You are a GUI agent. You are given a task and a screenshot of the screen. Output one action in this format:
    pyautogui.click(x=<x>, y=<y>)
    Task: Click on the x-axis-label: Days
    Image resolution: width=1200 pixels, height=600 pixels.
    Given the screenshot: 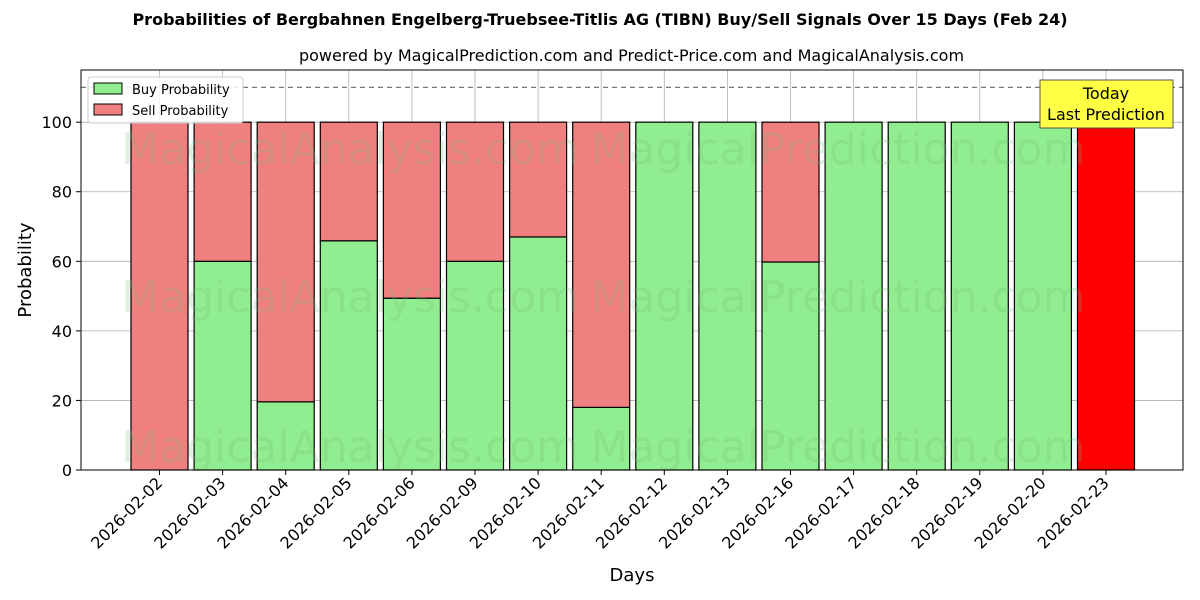 What is the action you would take?
    pyautogui.click(x=632, y=575)
    